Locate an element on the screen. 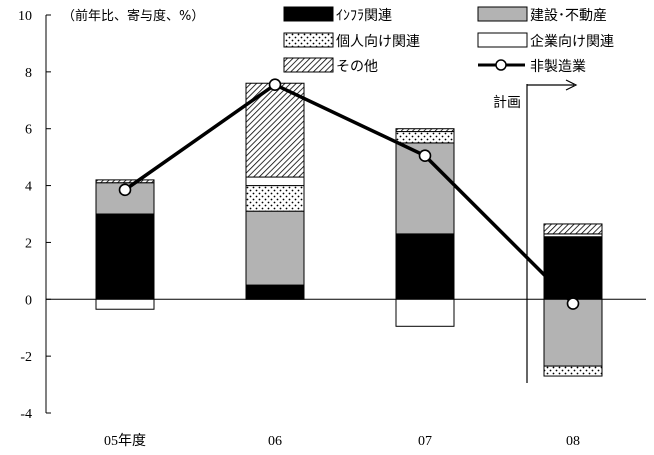 Image resolution: width=654 pixels, height=455 pixels. y-tick-label: -2 is located at coordinates (26, 357).